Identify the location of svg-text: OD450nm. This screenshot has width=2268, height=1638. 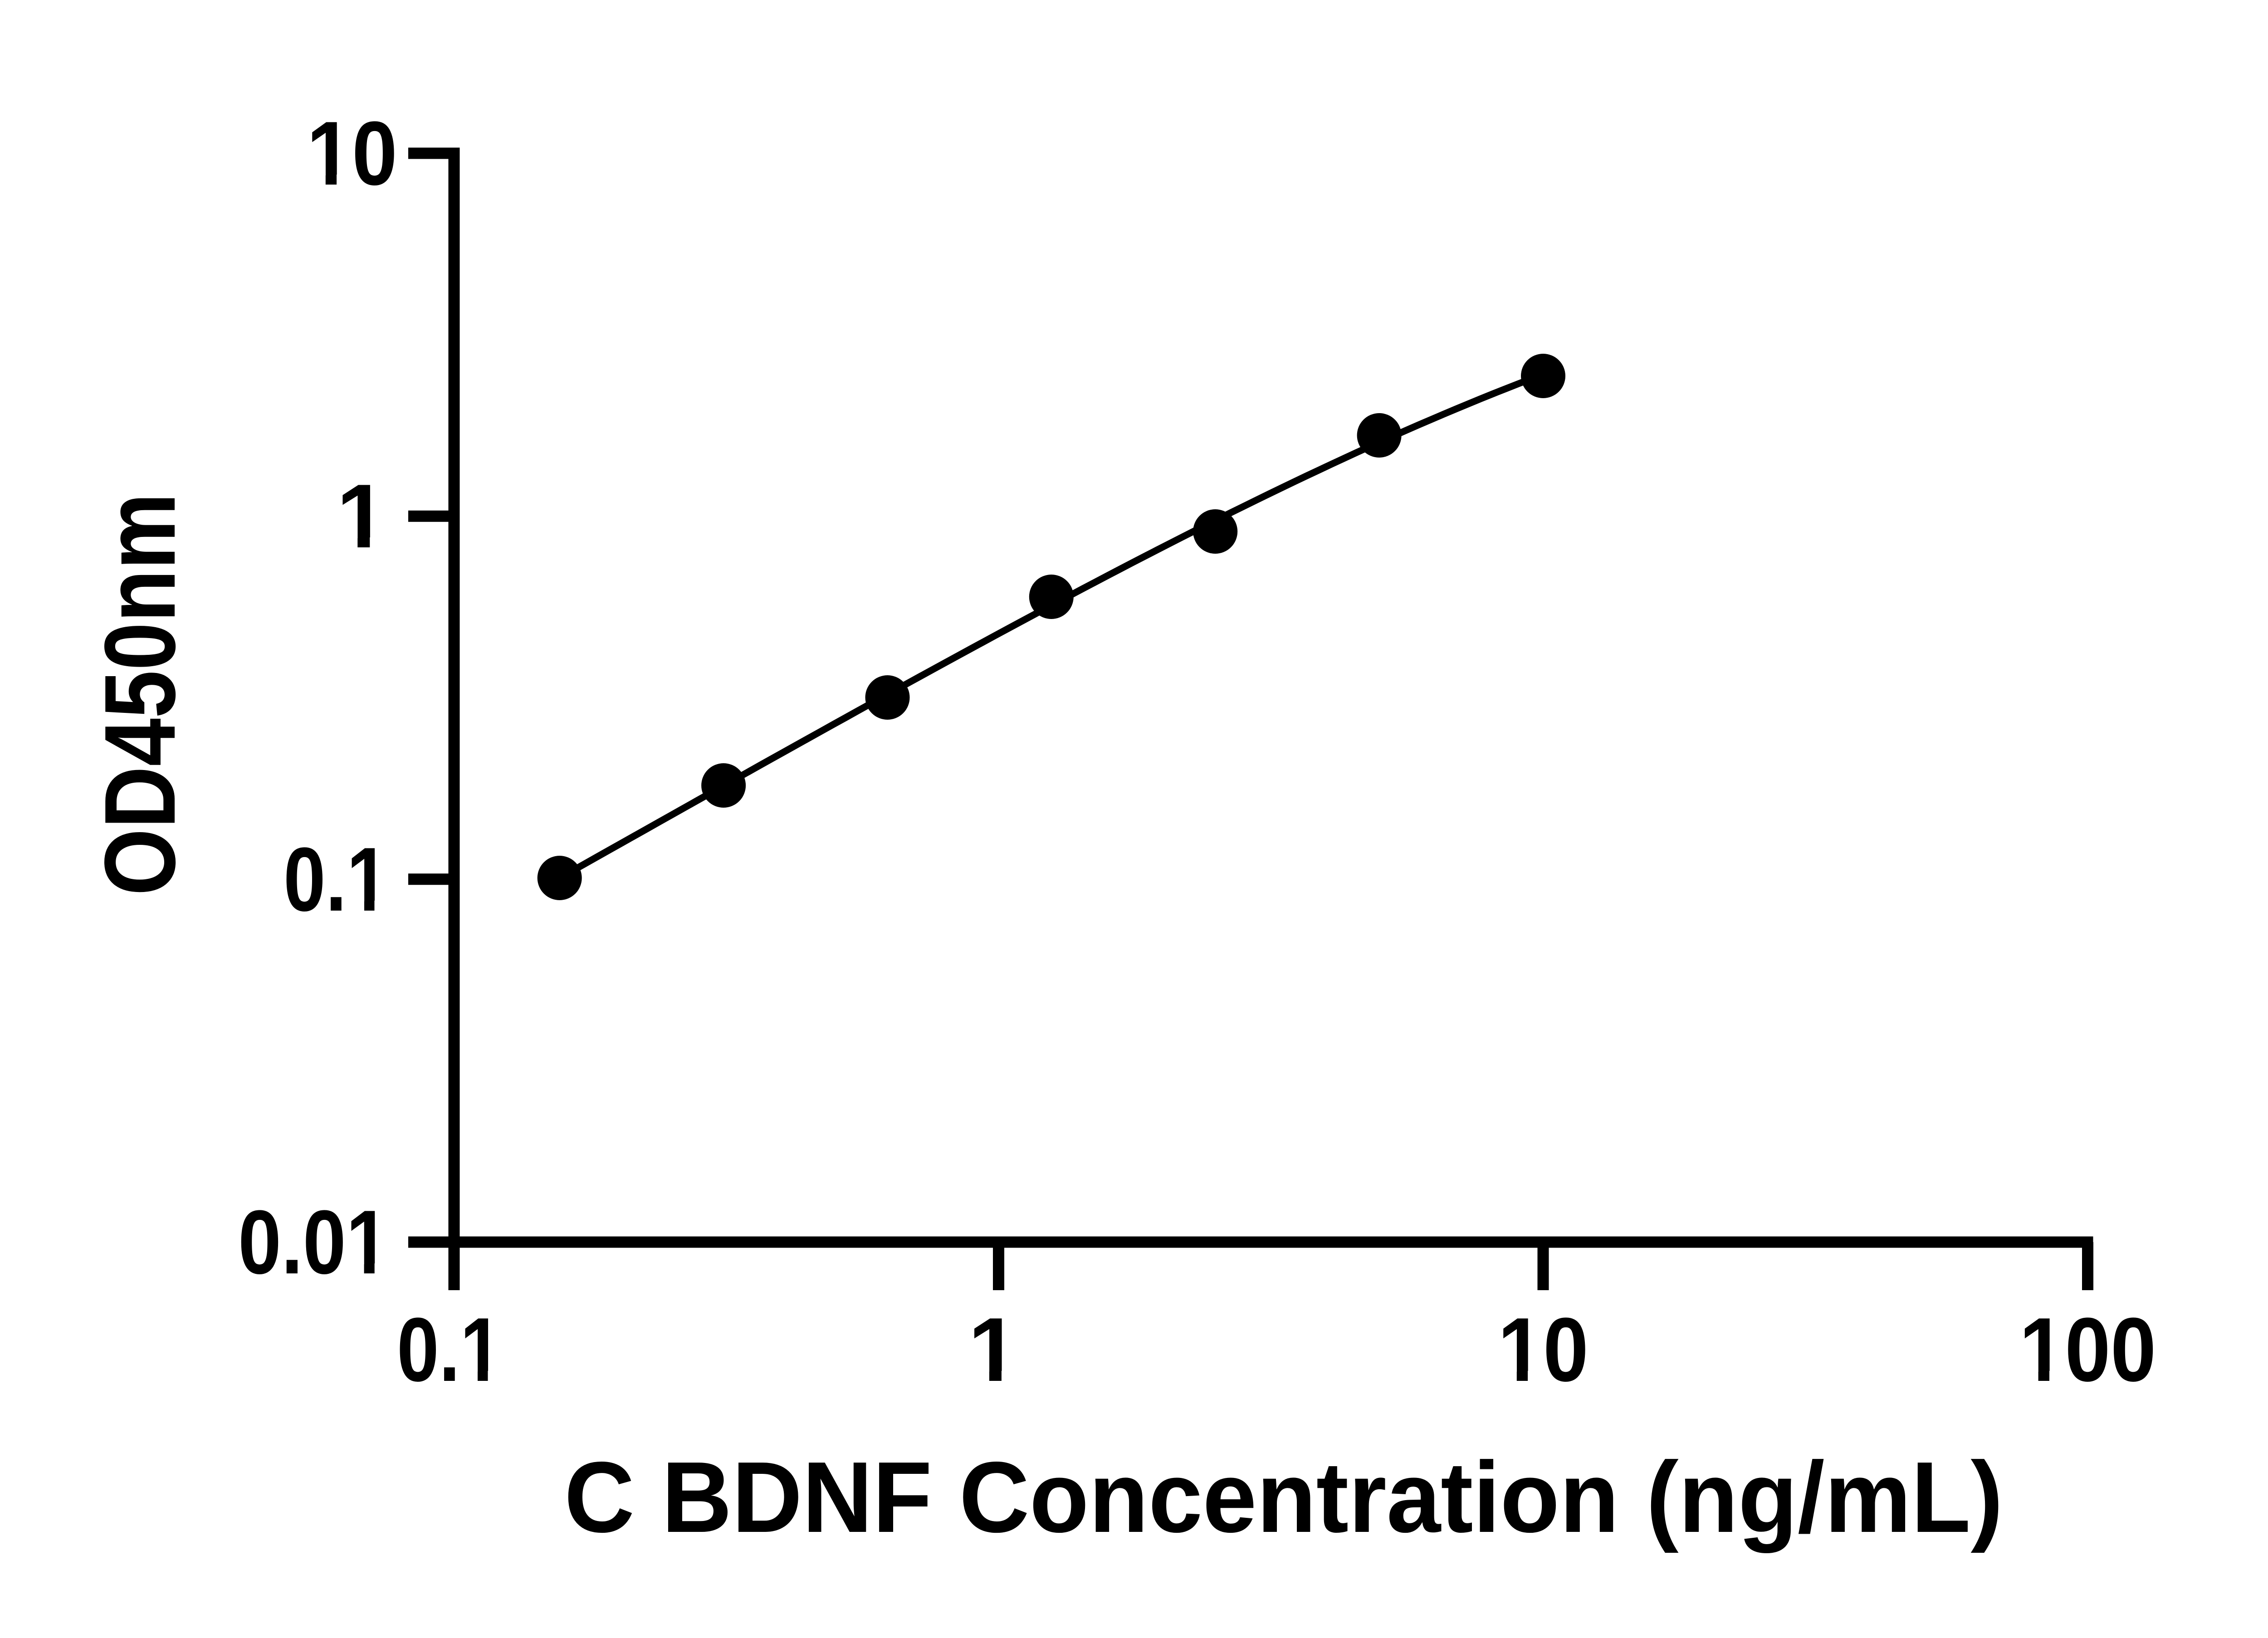
(140, 694).